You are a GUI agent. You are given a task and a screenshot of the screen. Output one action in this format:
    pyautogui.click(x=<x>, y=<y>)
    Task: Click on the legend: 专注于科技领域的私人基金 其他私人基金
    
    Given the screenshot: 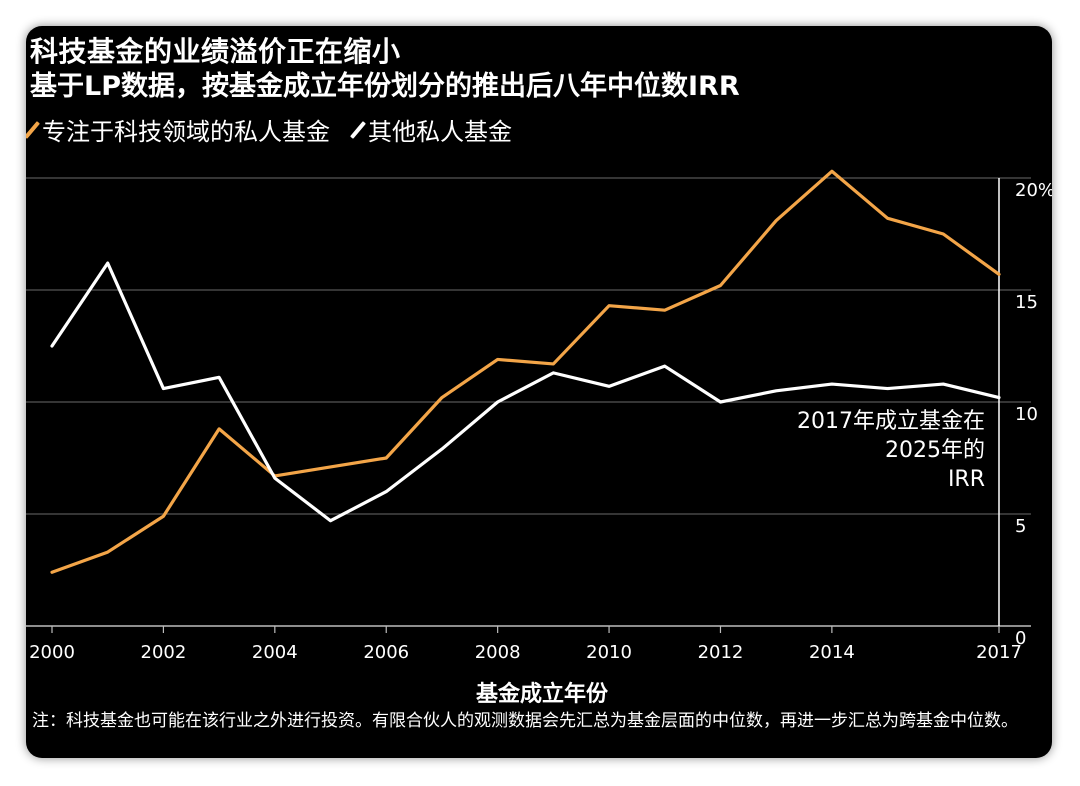 What is the action you would take?
    pyautogui.click(x=269, y=129)
    